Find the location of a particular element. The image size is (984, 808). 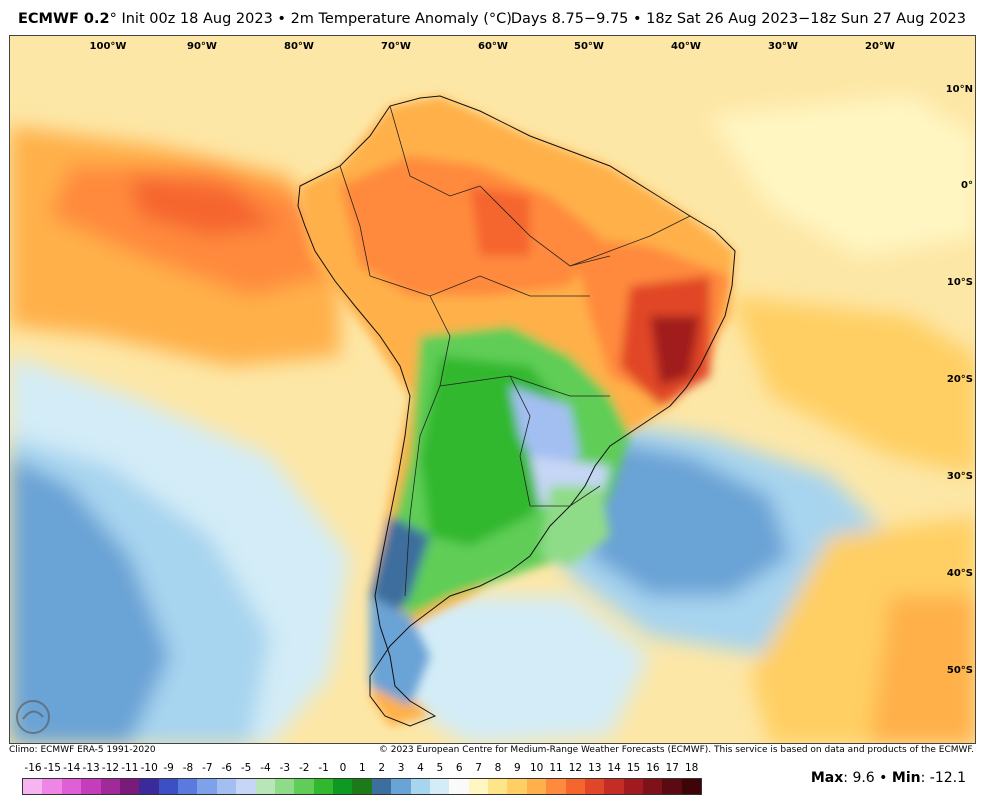

colorbar-tick: 17 is located at coordinates (672, 768).